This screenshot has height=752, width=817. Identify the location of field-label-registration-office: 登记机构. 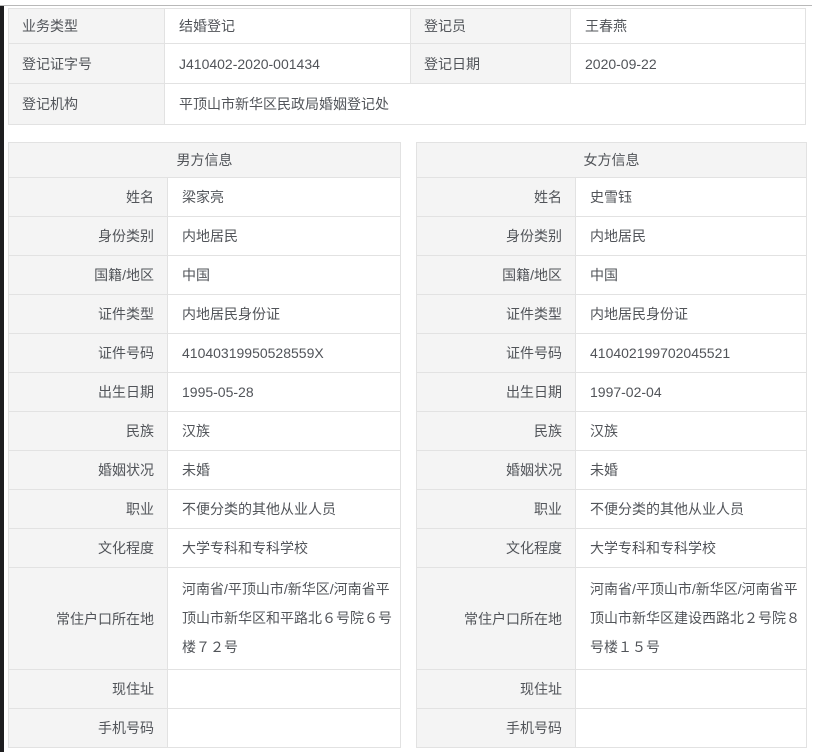
(86, 104).